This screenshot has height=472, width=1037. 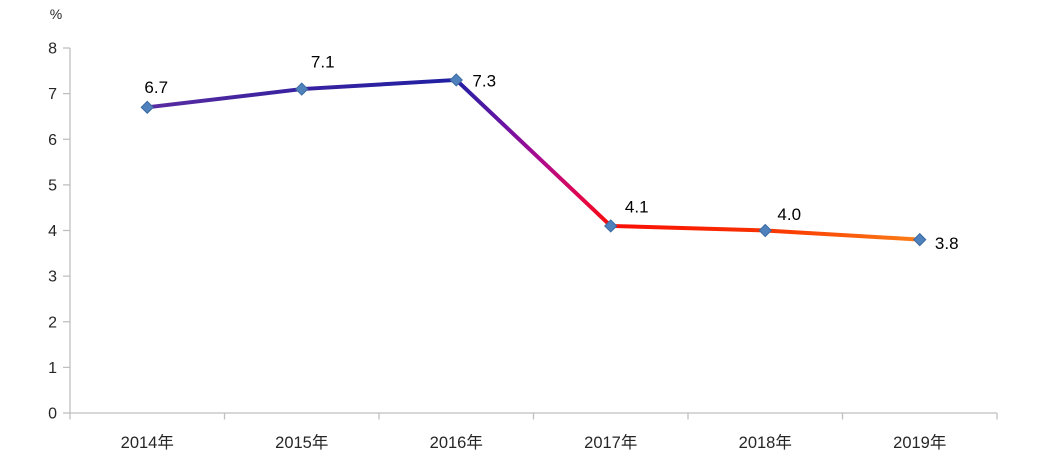 What do you see at coordinates (52, 368) in the screenshot?
I see `y-tick-label: 1` at bounding box center [52, 368].